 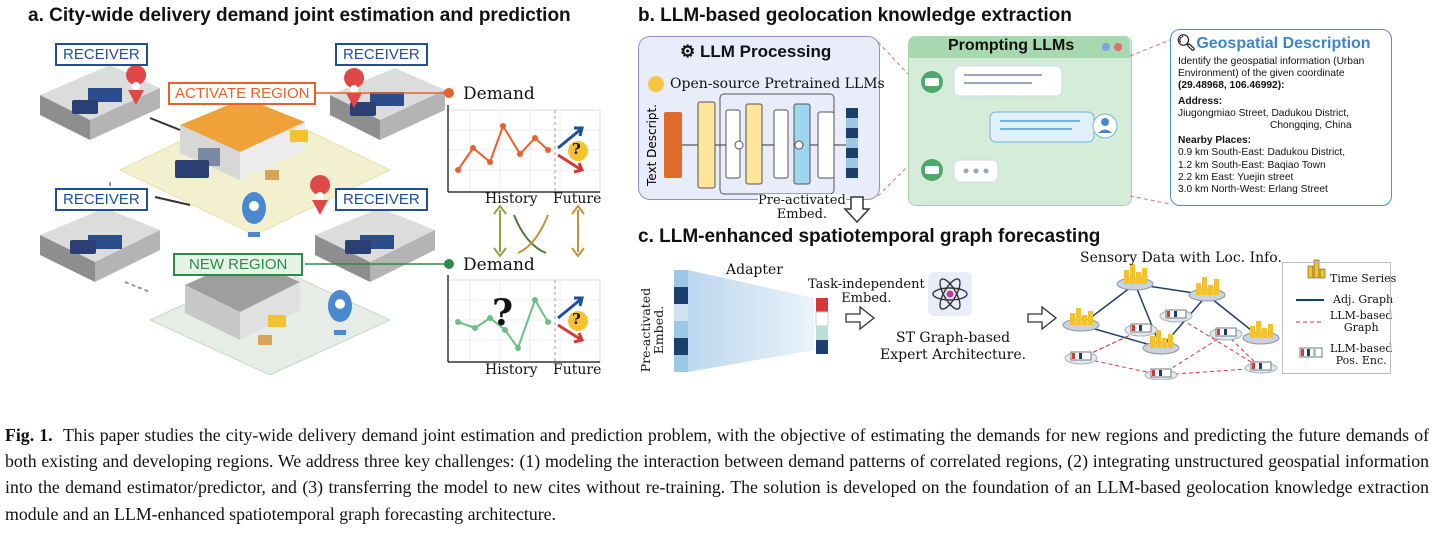 What do you see at coordinates (953, 338) in the screenshot?
I see `st-graph-line: ST Graph-based` at bounding box center [953, 338].